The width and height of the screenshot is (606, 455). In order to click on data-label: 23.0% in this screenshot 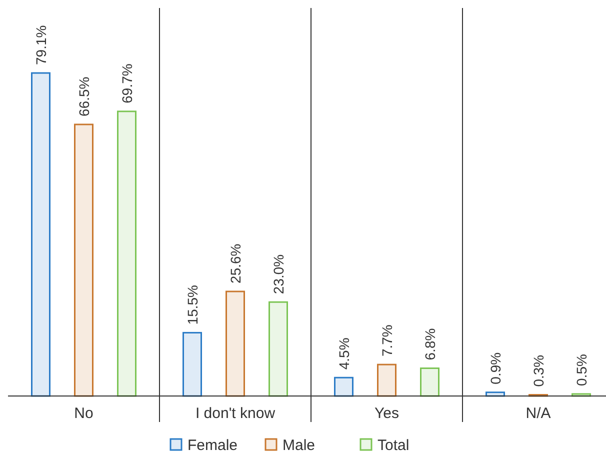, I will do `click(278, 274)`.